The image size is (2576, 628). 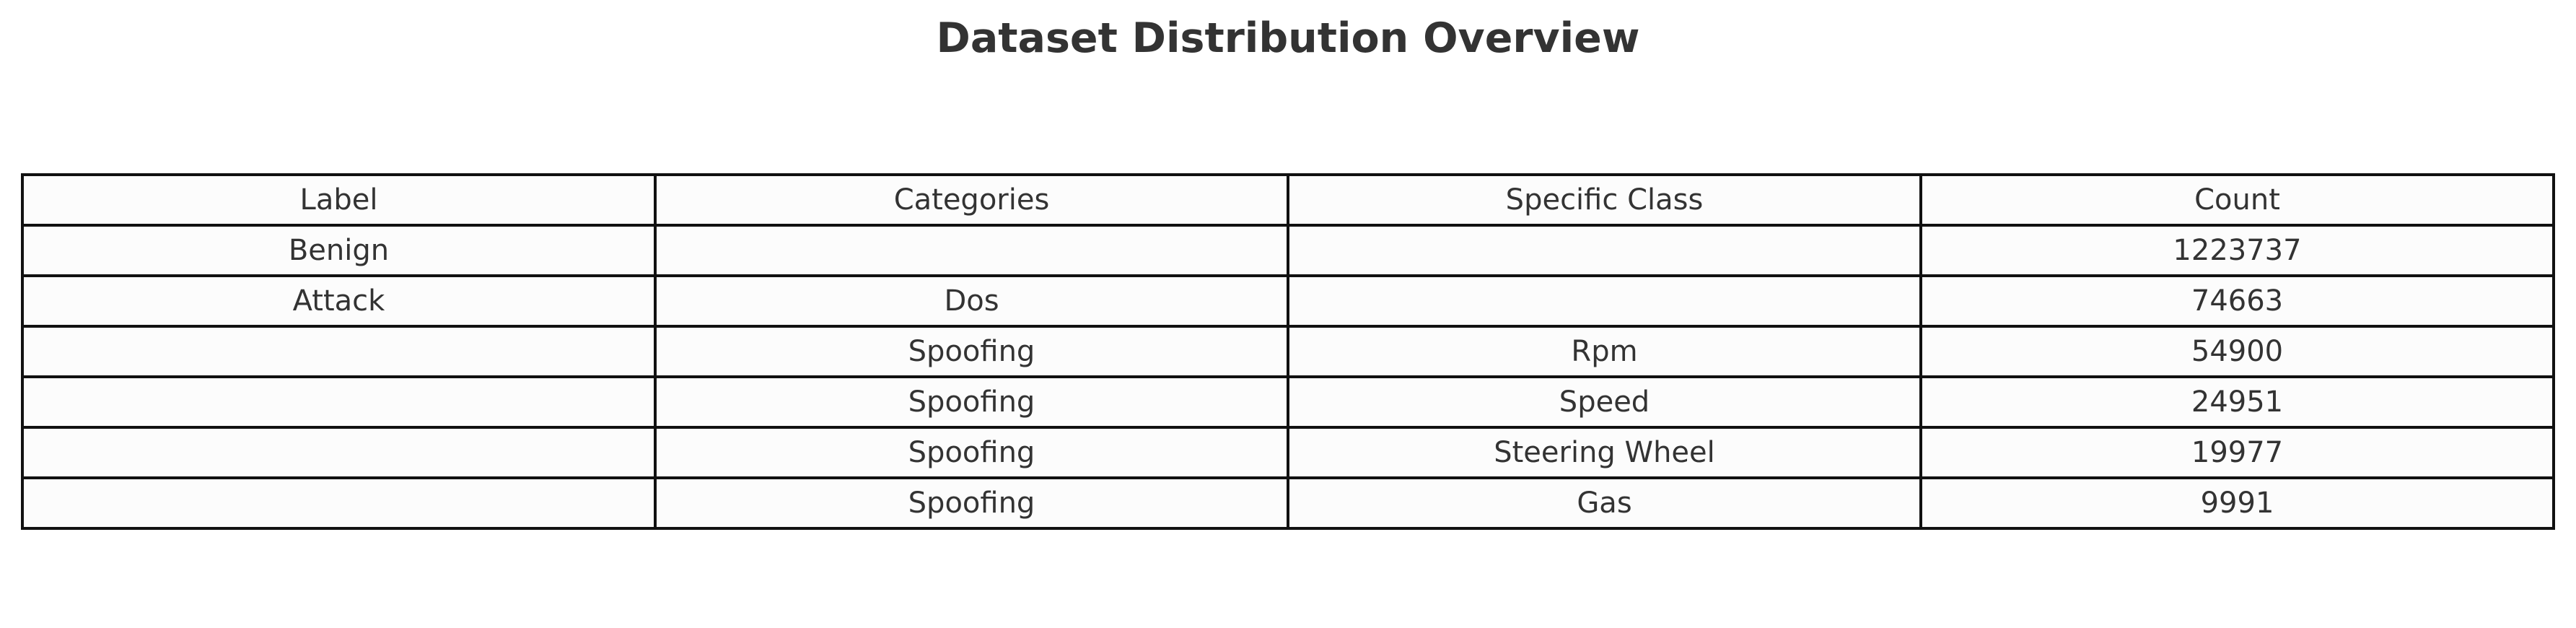 I want to click on cell-count: 19977, so click(x=2237, y=452).